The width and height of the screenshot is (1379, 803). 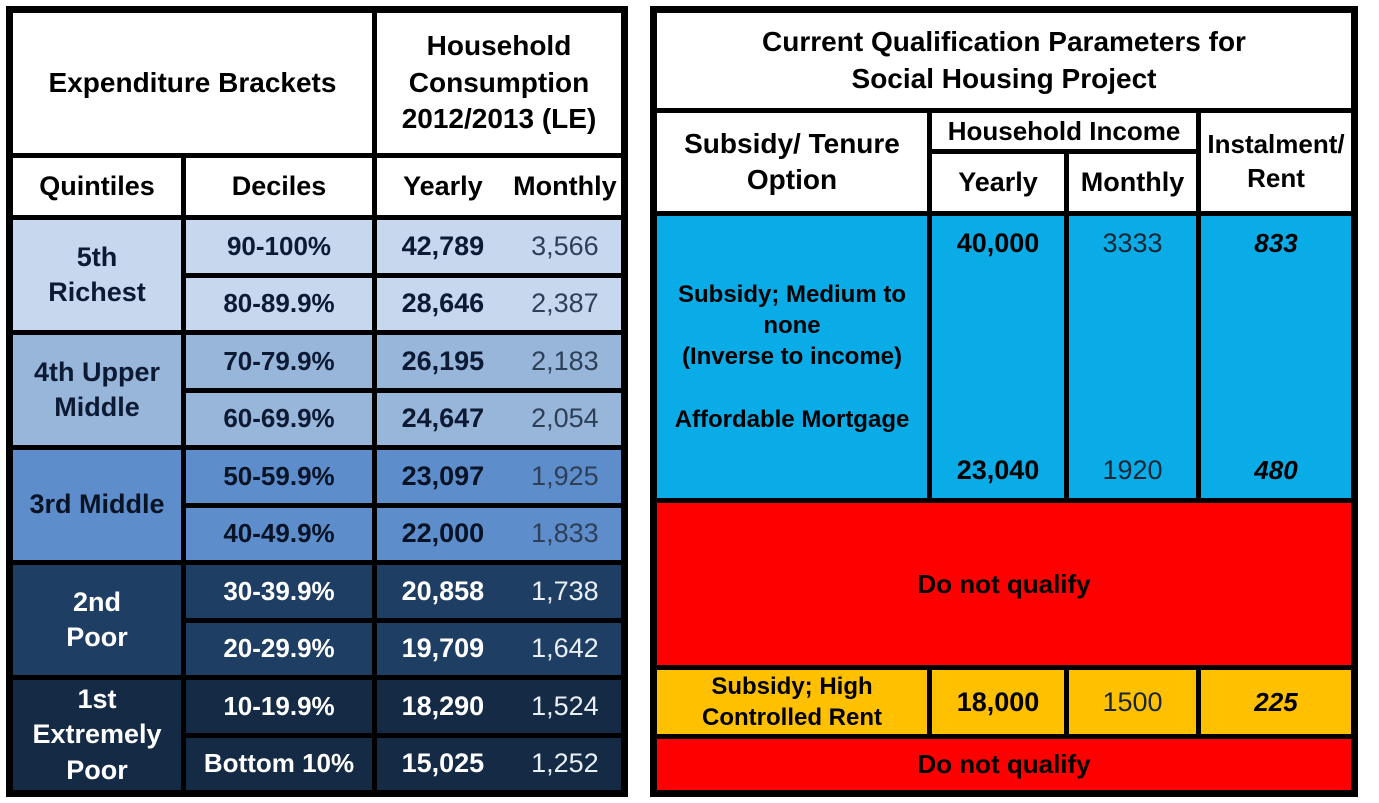 What do you see at coordinates (443, 186) in the screenshot?
I see `yearly-column-header: Yearly` at bounding box center [443, 186].